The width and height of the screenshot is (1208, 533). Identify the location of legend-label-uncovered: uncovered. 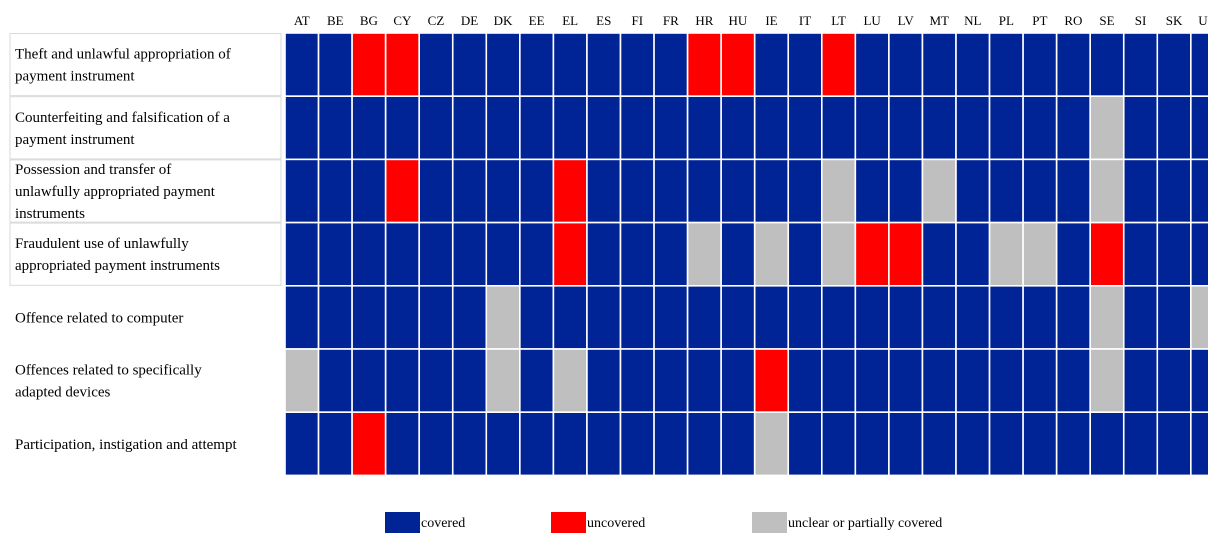
(616, 523).